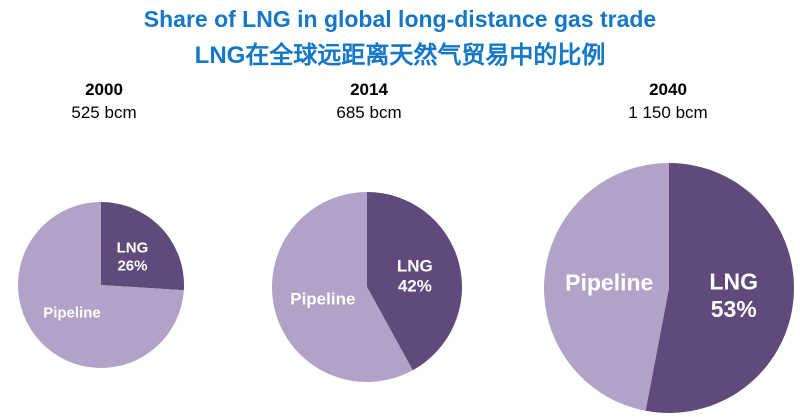  What do you see at coordinates (103, 101) in the screenshot?
I see `column-header-2000: 2000 525 bcm` at bounding box center [103, 101].